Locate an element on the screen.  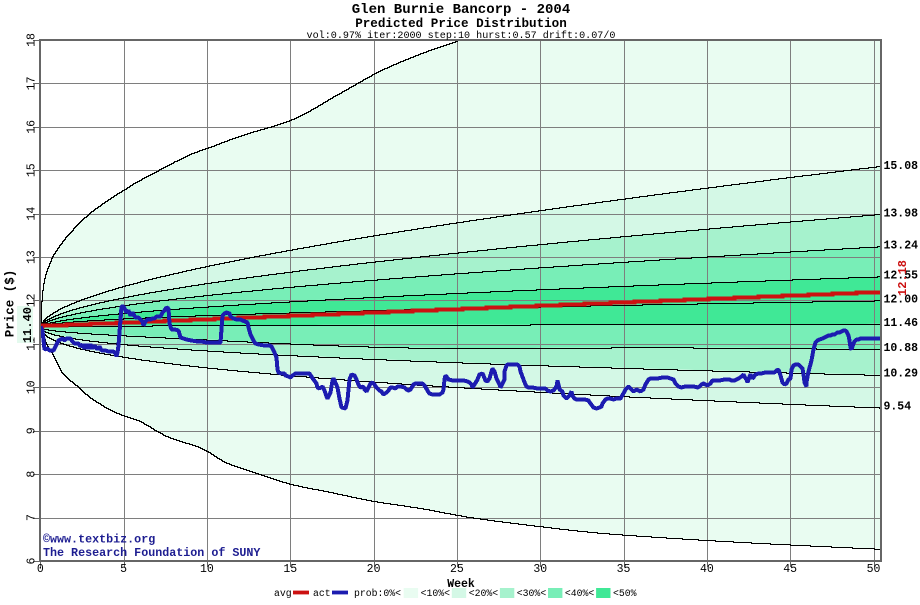
svg-text: 17 is located at coordinates (32, 84).